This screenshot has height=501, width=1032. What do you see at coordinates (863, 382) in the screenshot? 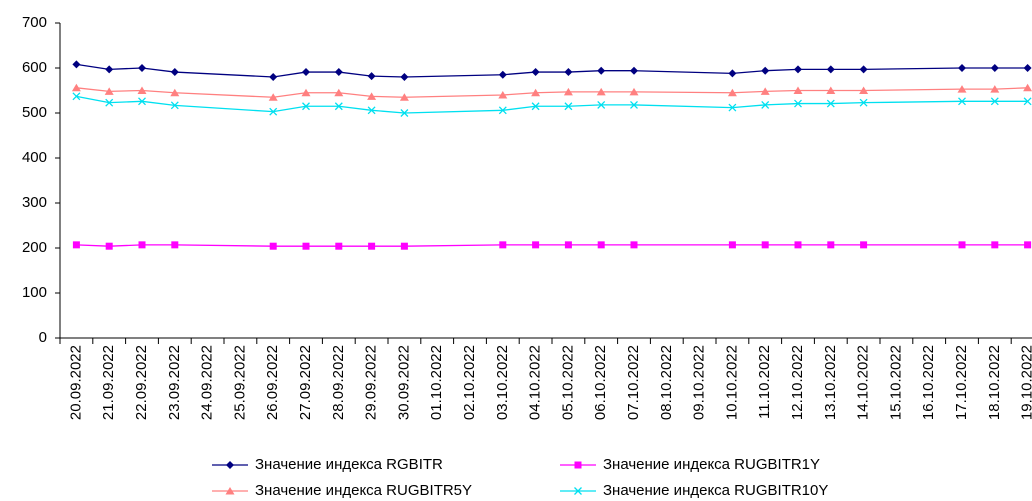
I see `x-tick-label: 14.10.2022` at bounding box center [863, 382].